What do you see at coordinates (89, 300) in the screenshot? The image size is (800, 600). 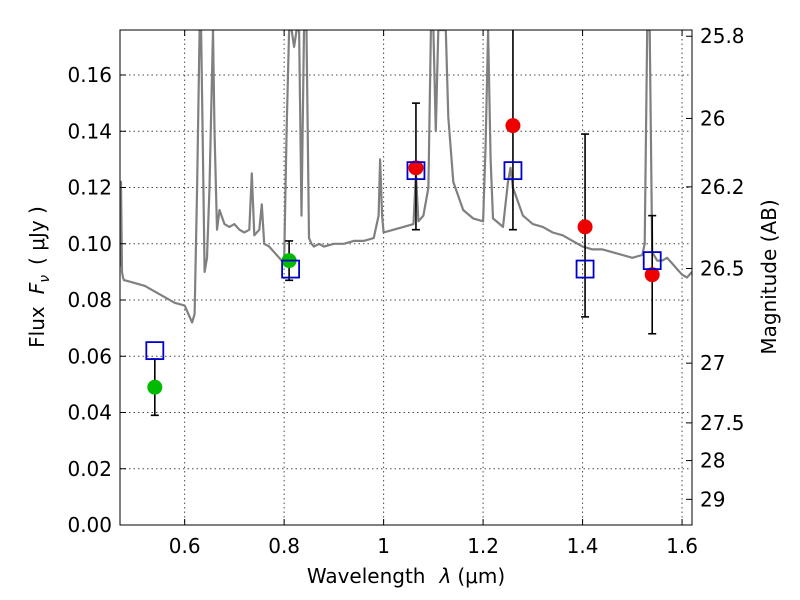 I see `y-tick-label: 0.08` at bounding box center [89, 300].